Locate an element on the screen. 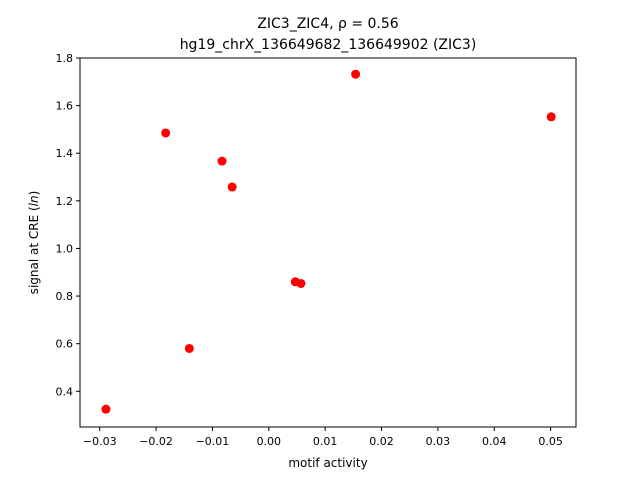  y-axis-label-prefix: signal at CRE ( is located at coordinates (34, 250).